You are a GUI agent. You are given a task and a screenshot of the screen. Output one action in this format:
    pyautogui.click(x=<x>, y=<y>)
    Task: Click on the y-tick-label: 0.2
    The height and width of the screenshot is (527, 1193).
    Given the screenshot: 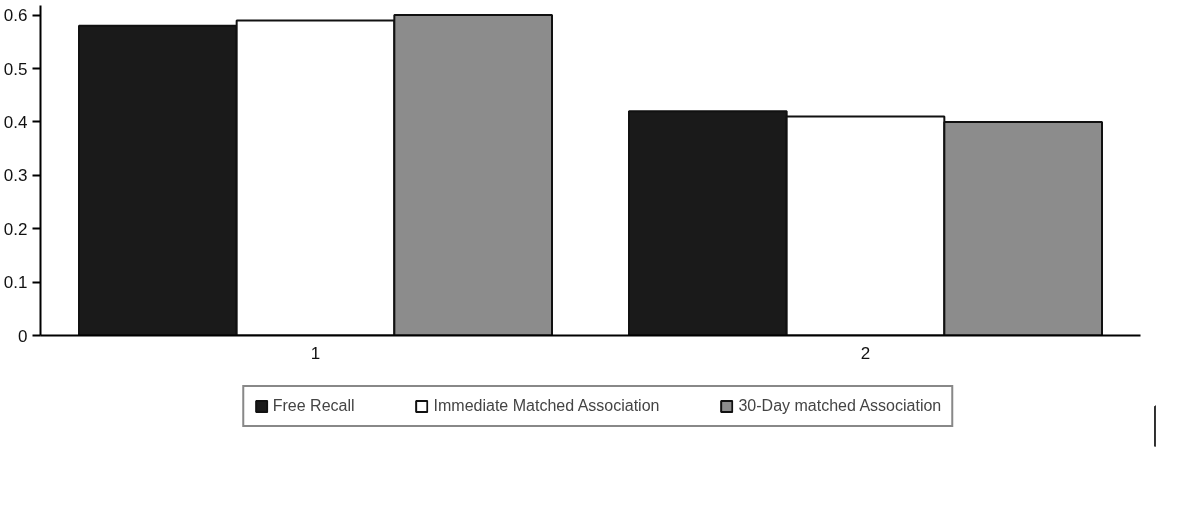 What is the action you would take?
    pyautogui.click(x=15, y=229)
    